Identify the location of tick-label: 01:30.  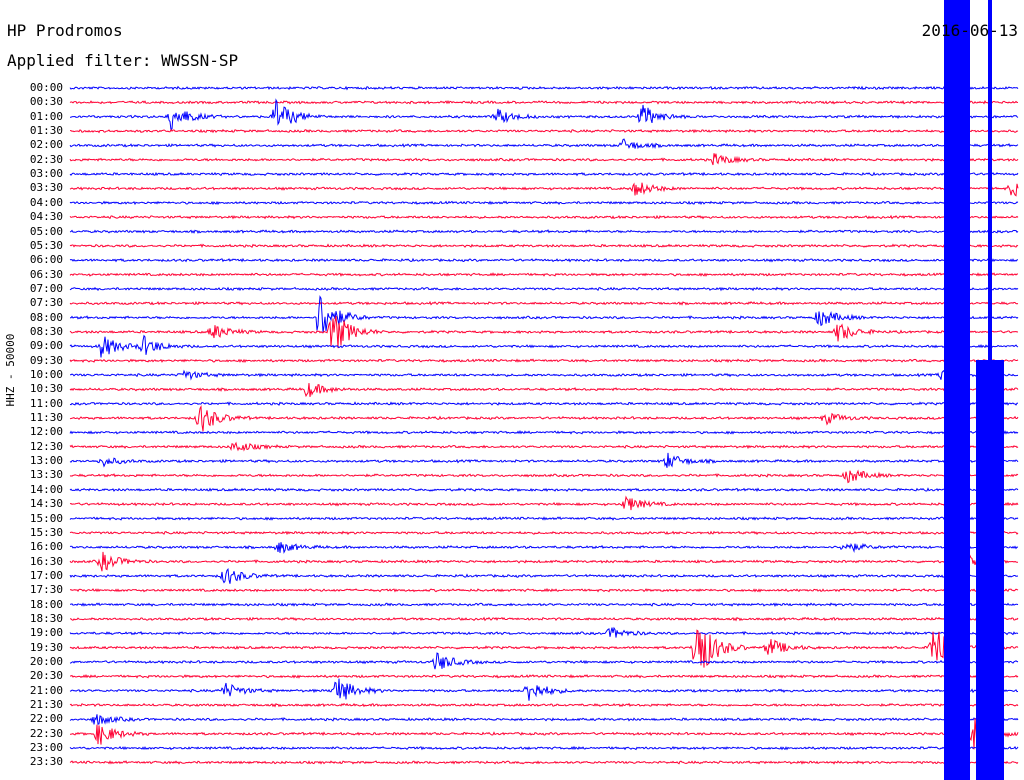
(46, 131).